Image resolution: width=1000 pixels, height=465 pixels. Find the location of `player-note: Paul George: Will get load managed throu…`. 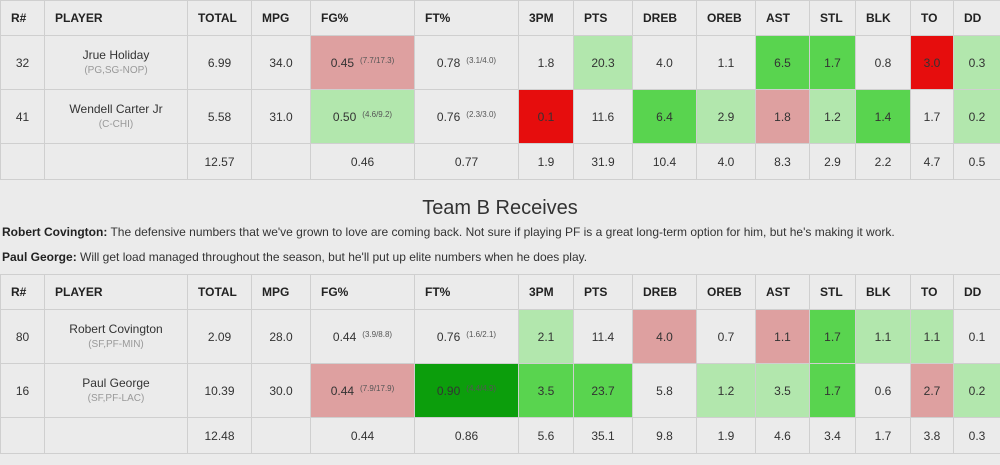

player-note: Paul George: Will get load managed throu… is located at coordinates (500, 261).